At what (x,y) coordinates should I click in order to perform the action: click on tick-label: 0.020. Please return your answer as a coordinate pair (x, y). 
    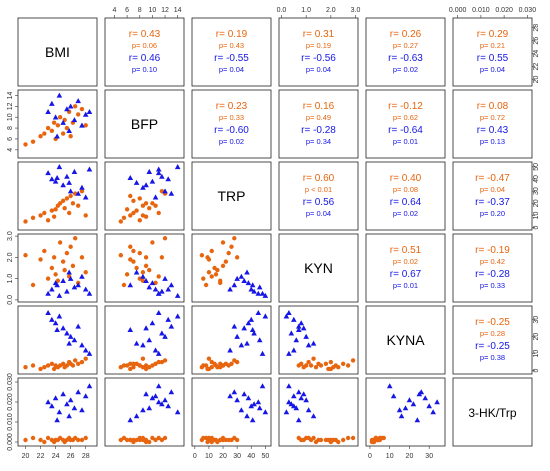
    Looking at the image, I should click on (504, 10).